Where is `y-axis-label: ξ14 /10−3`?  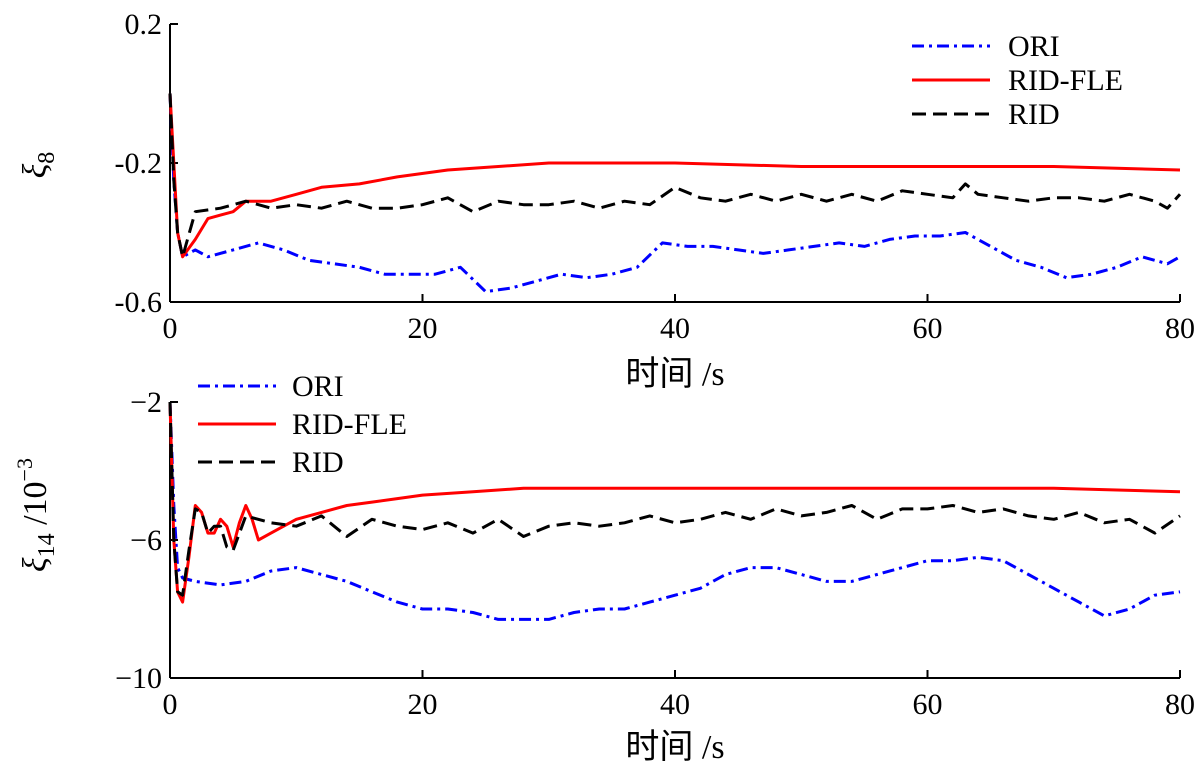 y-axis-label: ξ14 /10−3 is located at coordinates (36, 515).